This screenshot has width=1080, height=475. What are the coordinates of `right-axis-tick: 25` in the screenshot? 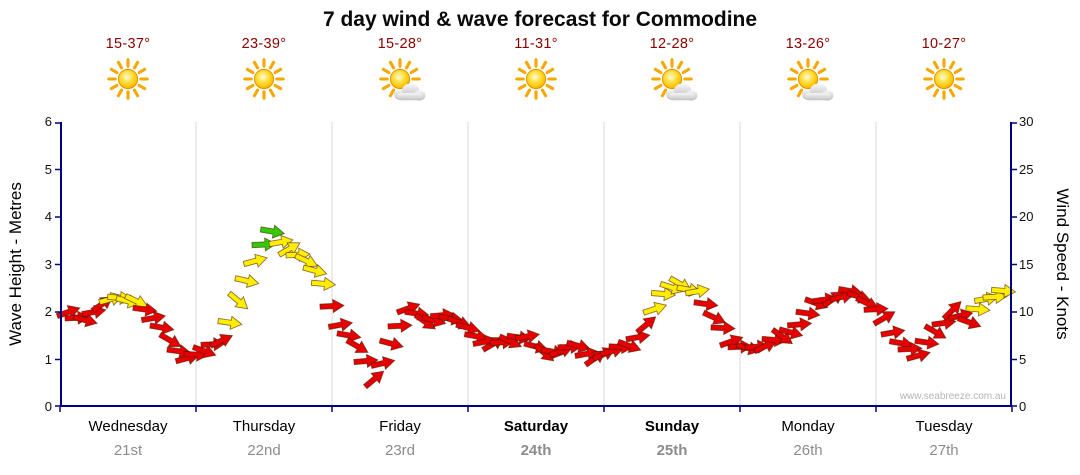 It's located at (1026, 169).